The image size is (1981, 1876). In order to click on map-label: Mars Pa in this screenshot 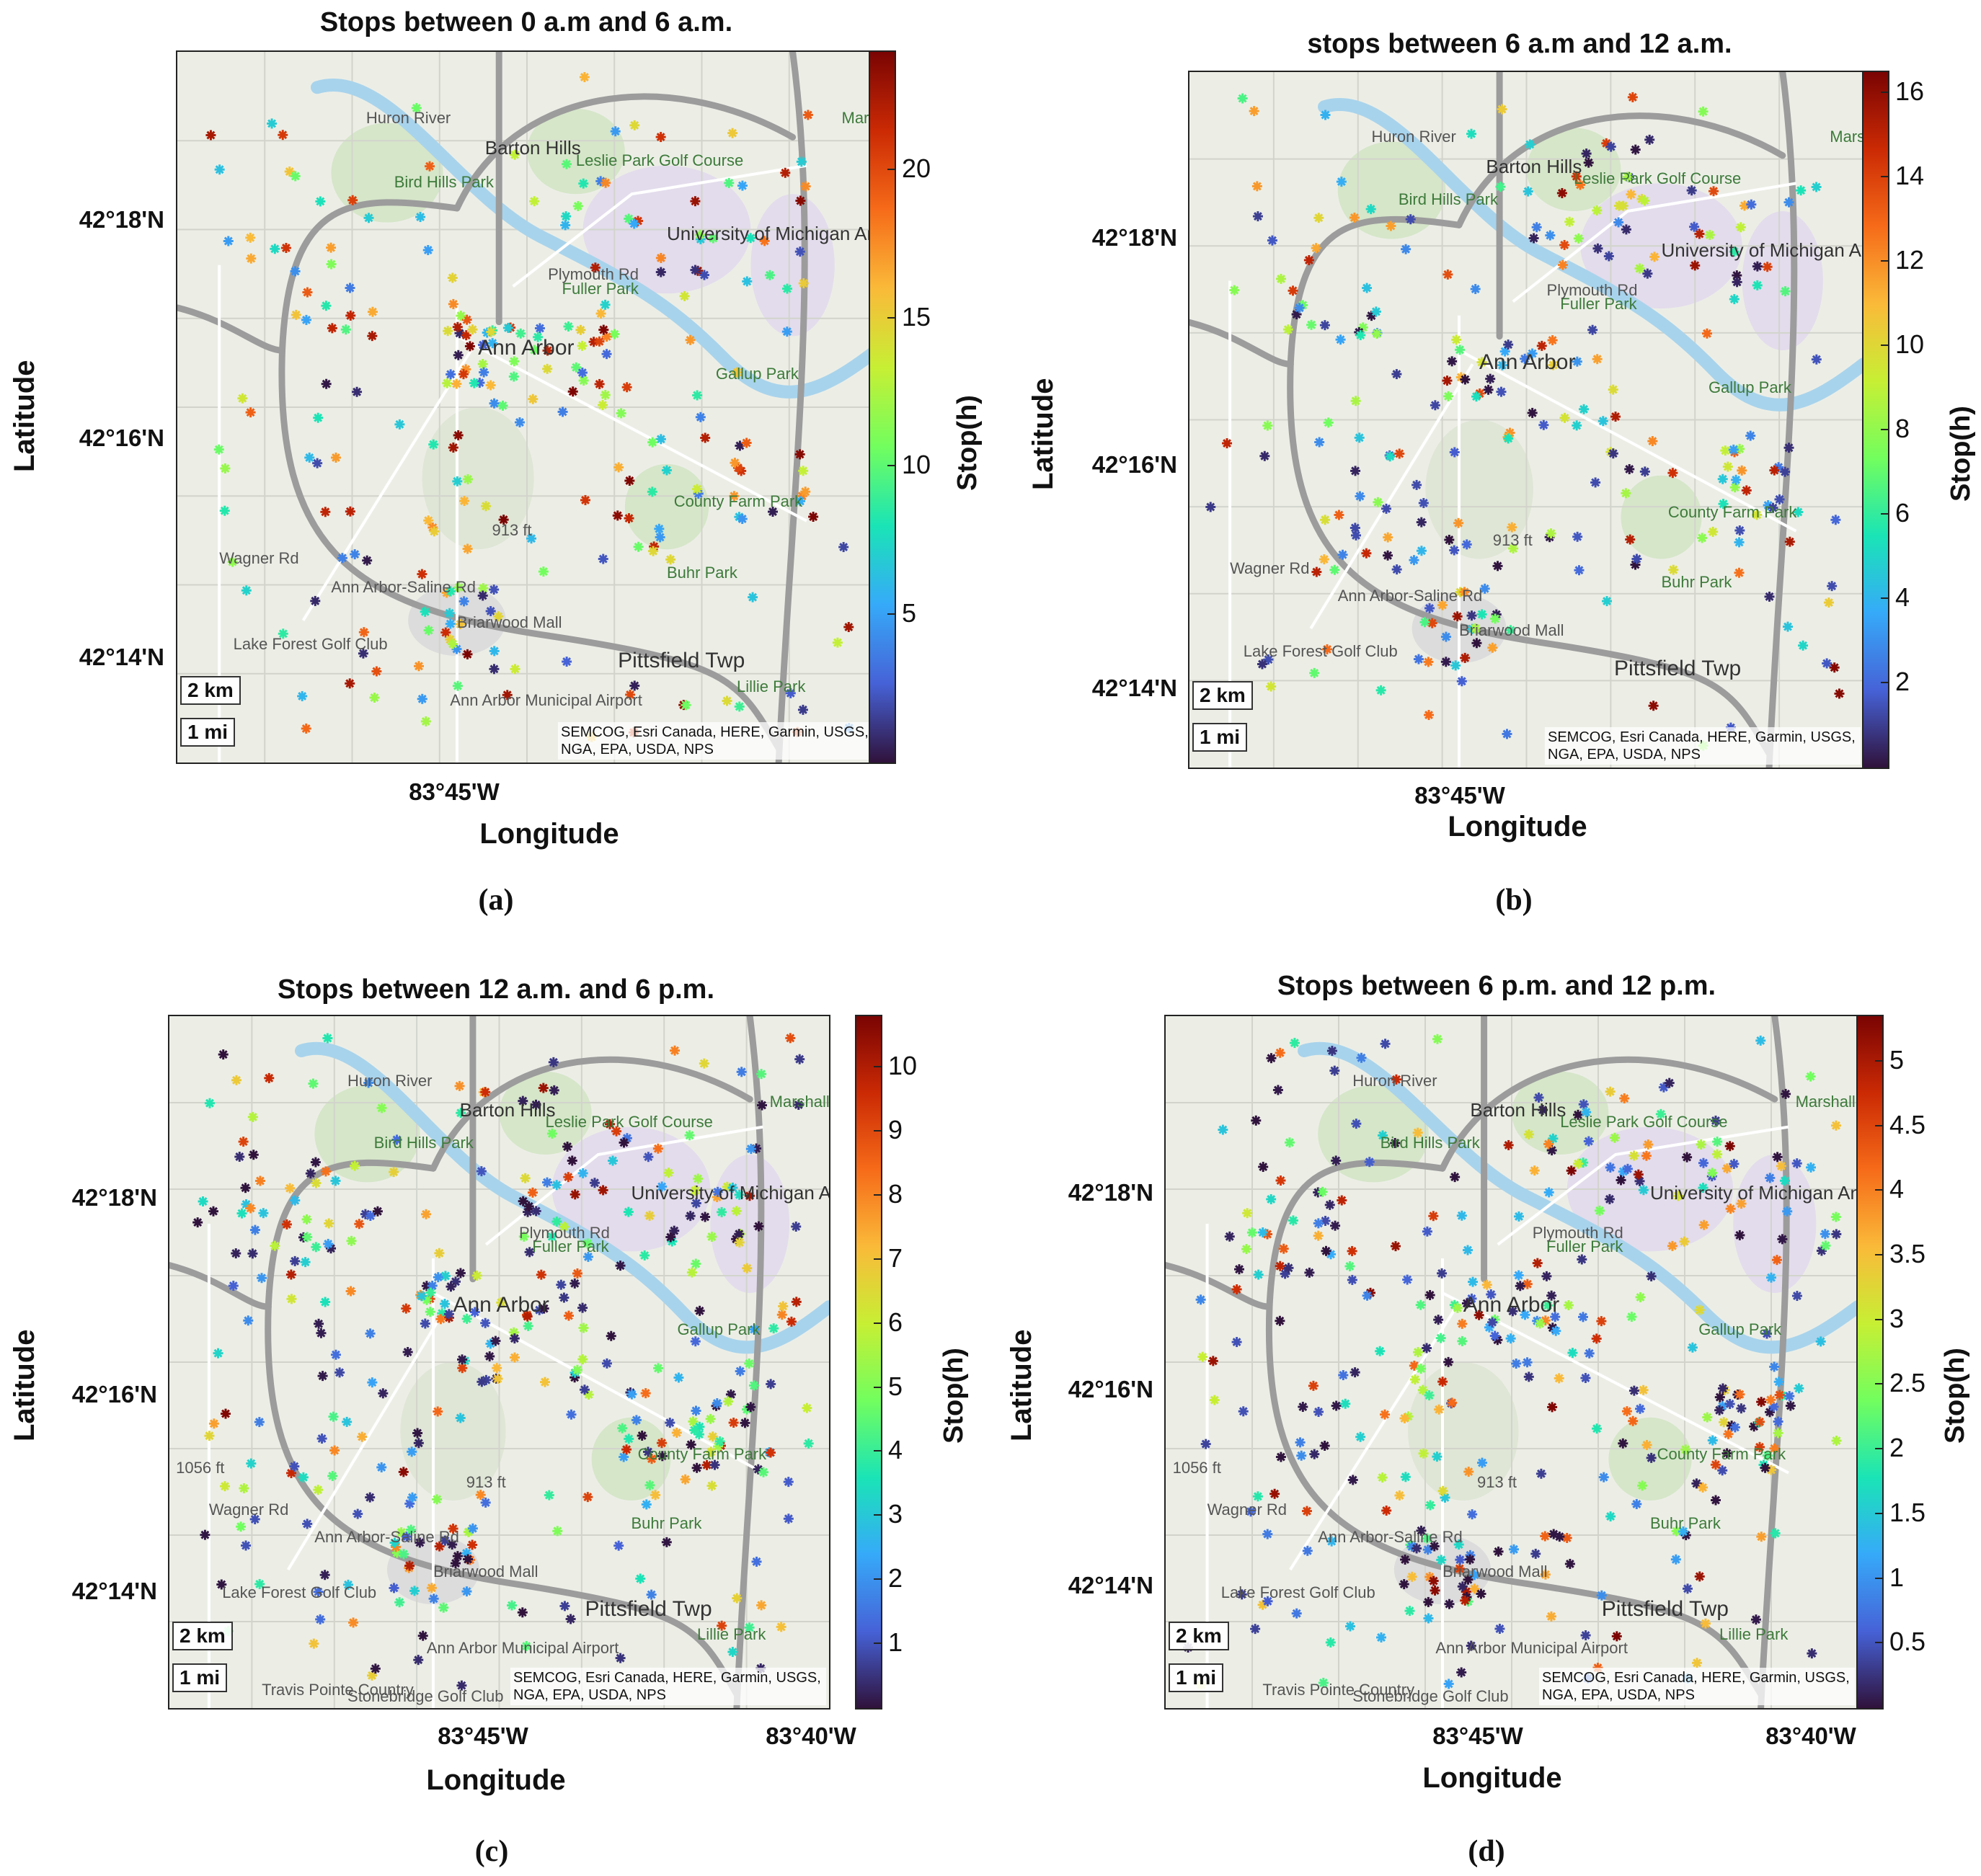, I will do `click(1847, 137)`.